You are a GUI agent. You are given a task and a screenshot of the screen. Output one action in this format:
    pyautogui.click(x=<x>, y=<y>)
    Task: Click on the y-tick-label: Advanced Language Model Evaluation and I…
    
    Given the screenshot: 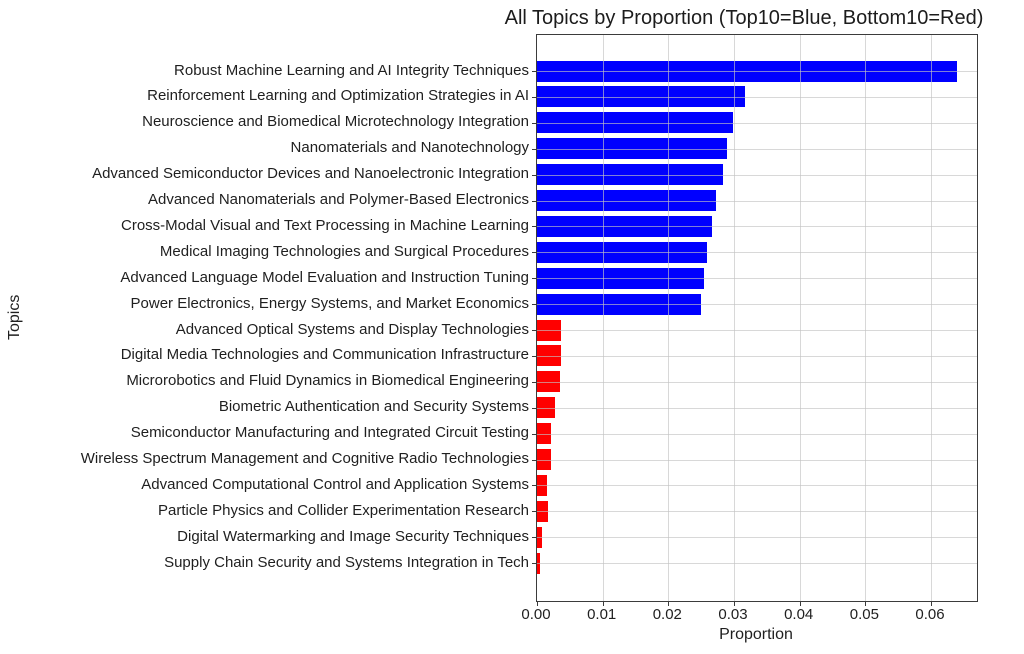 What is the action you would take?
    pyautogui.click(x=324, y=277)
    